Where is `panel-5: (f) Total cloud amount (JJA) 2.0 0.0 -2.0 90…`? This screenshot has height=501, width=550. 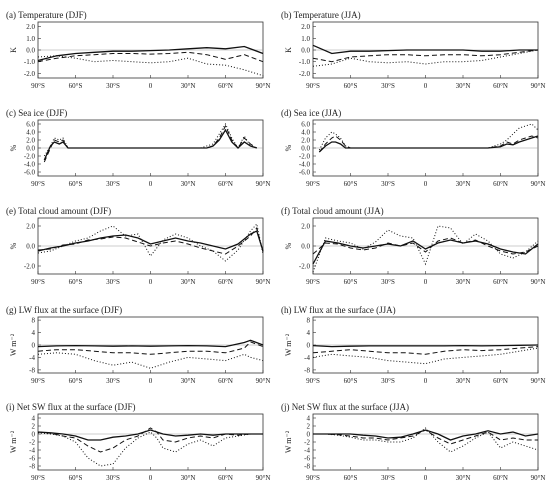 panel-5: (f) Total cloud amount (JJA) 2.0 0.0 -2.0 90… is located at coordinates (413, 246).